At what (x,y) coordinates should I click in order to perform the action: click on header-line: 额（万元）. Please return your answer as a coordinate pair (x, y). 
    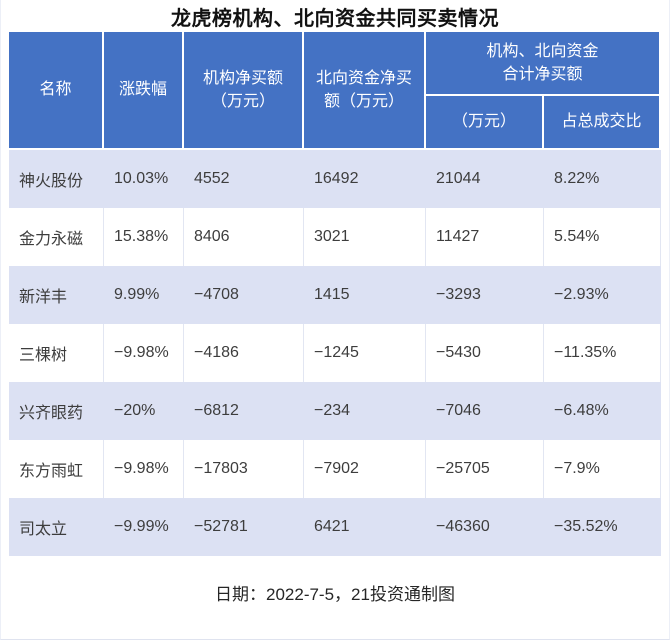
    Looking at the image, I should click on (363, 101).